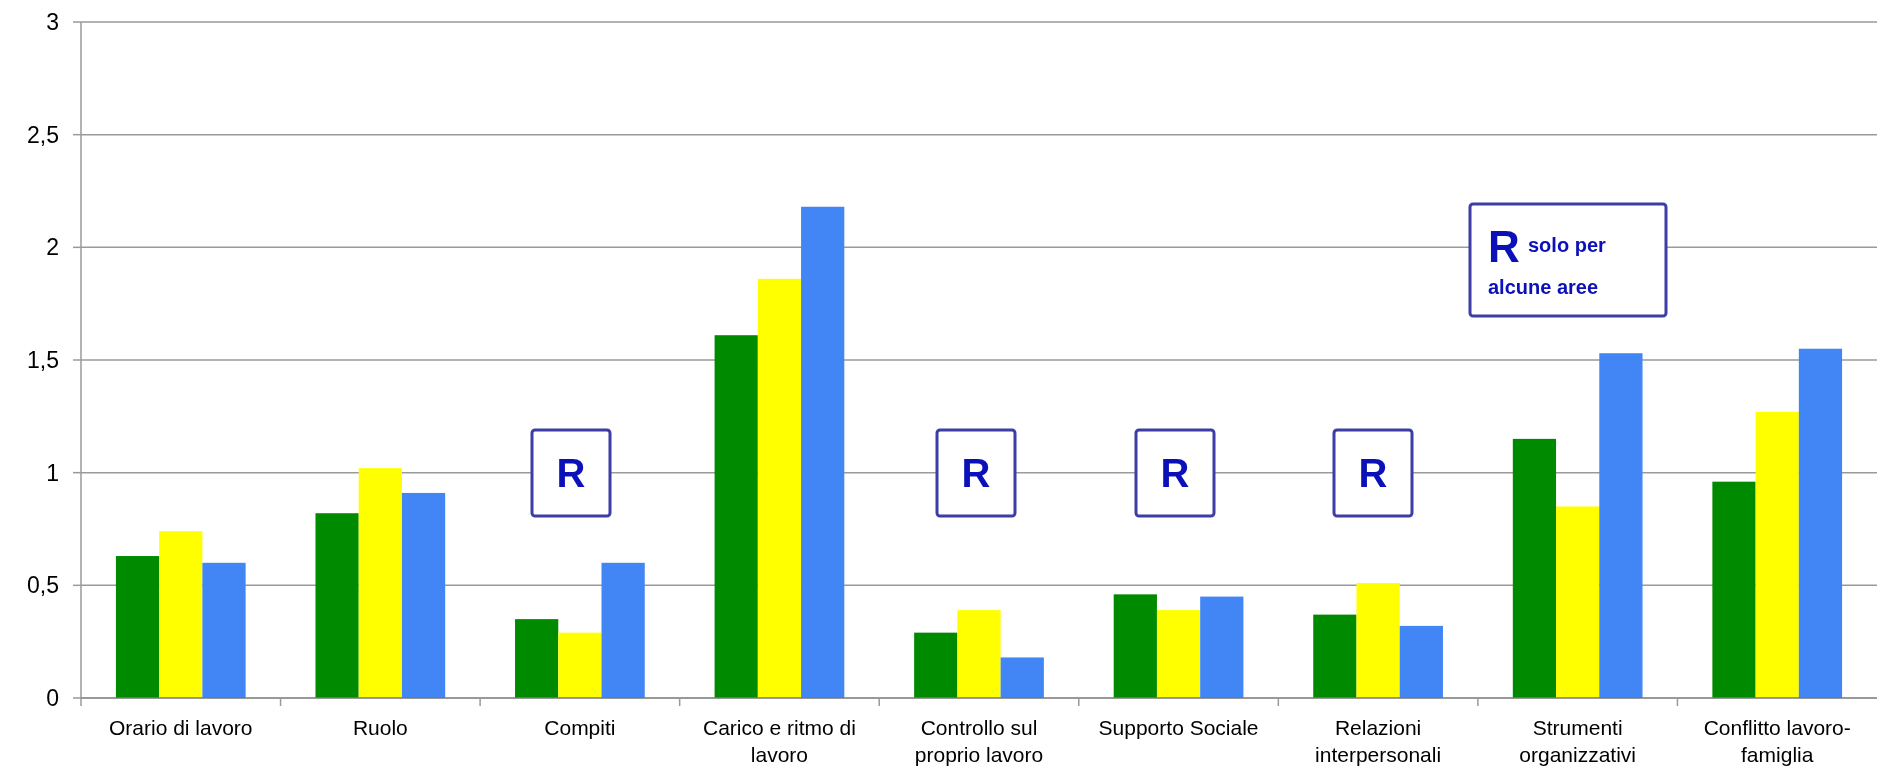 This screenshot has width=1877, height=781. Describe the element at coordinates (52, 247) in the screenshot. I see `y-tick-label: 2` at that location.